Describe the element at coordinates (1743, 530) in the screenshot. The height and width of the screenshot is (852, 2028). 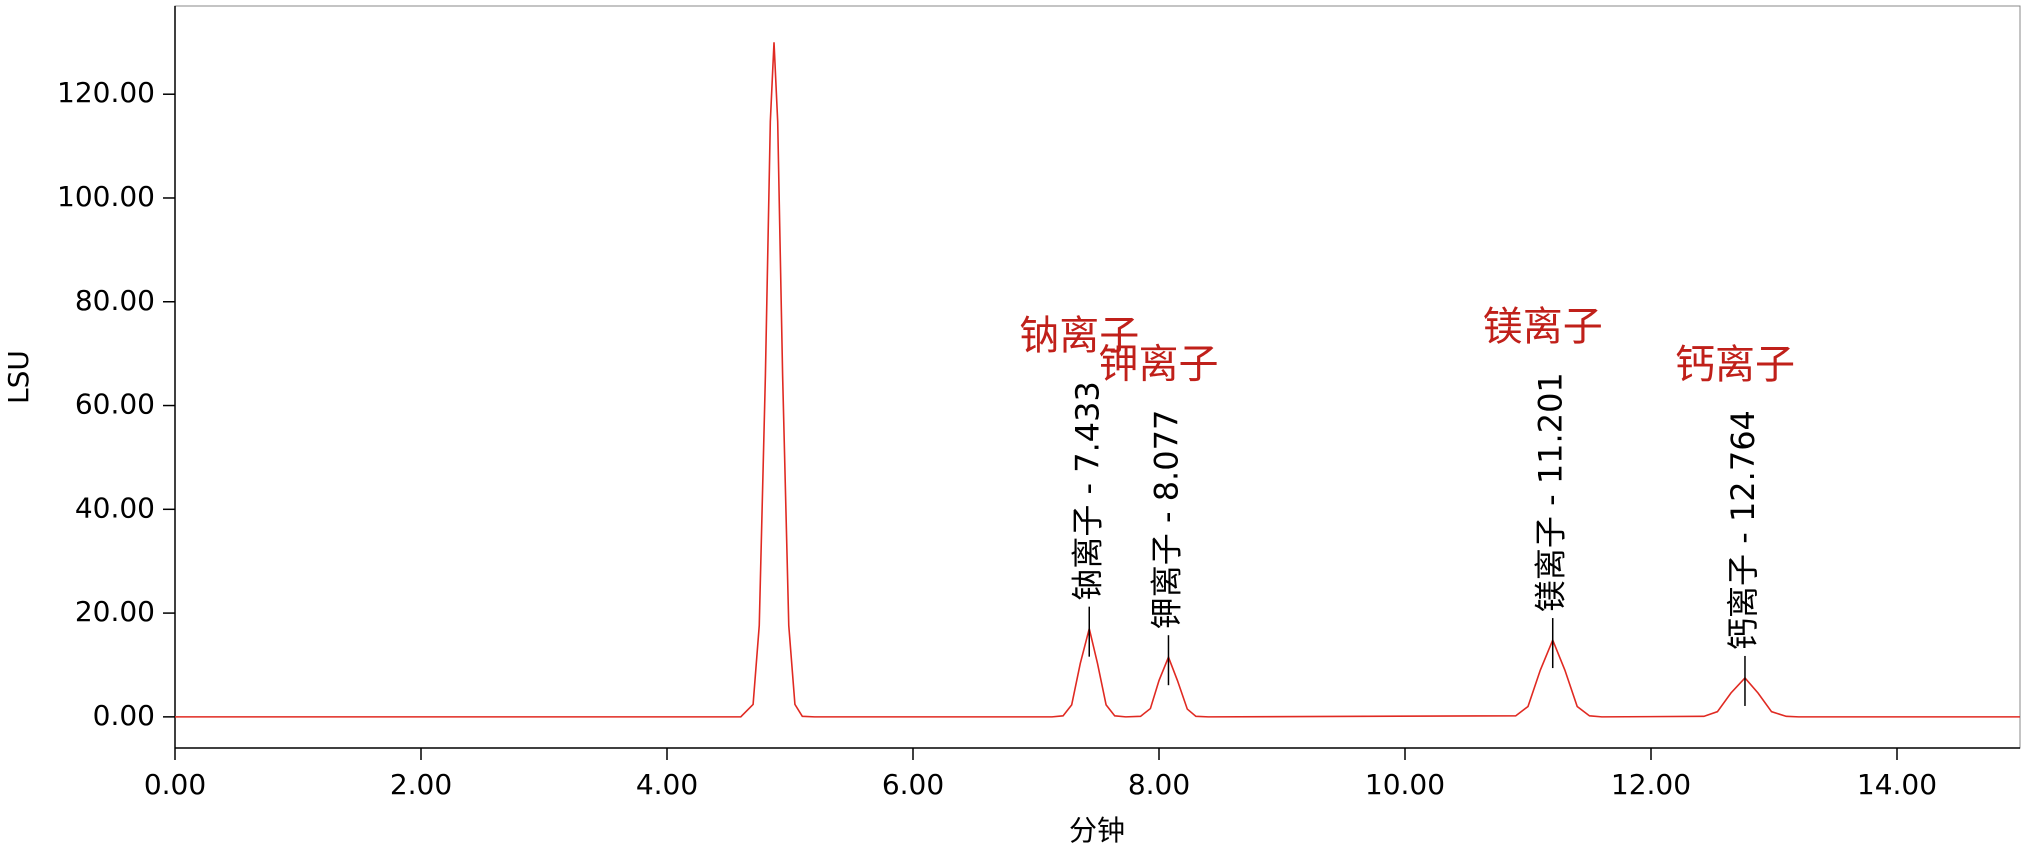
I see `peak-label: 钙离子 - 12.764` at that location.